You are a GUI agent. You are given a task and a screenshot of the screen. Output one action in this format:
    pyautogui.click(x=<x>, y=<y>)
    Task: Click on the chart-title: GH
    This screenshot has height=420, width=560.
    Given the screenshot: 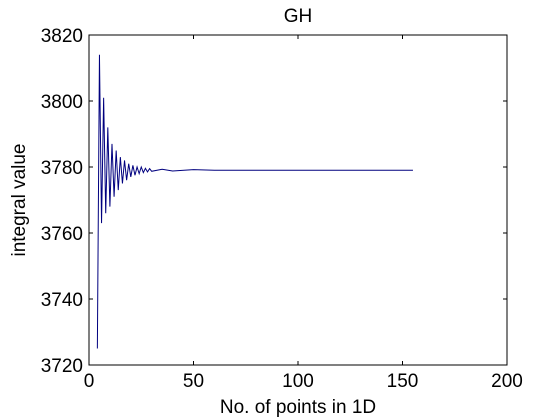 What is the action you would take?
    pyautogui.click(x=298, y=16)
    